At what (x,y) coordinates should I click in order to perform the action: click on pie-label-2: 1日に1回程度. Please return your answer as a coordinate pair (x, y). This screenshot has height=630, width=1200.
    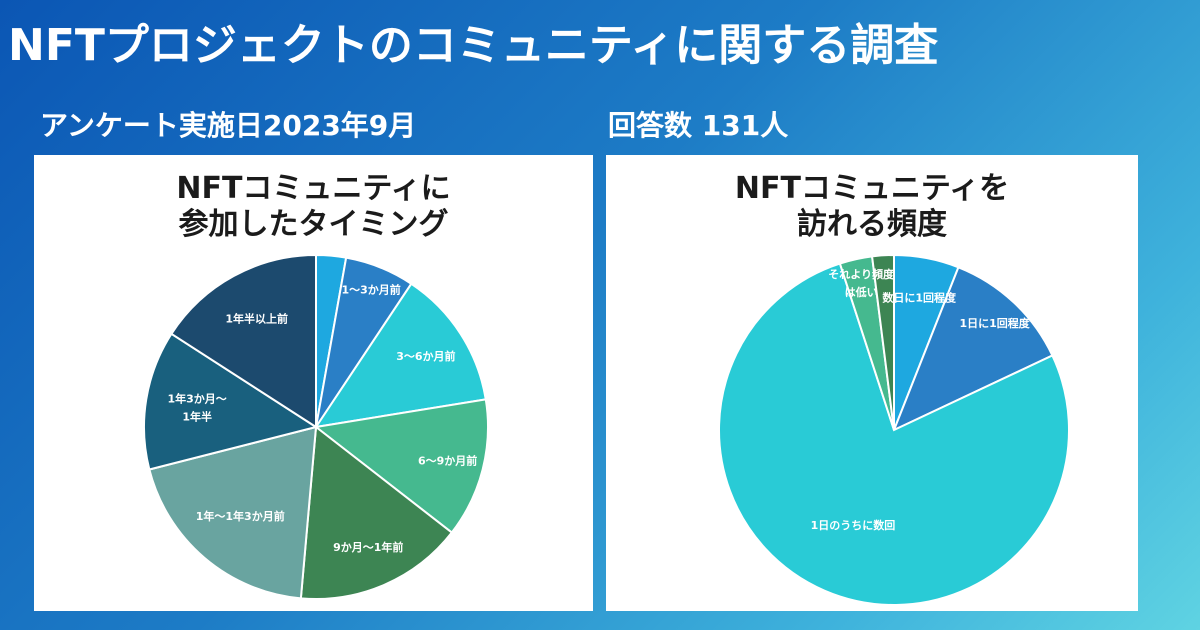
    Looking at the image, I should click on (994, 323).